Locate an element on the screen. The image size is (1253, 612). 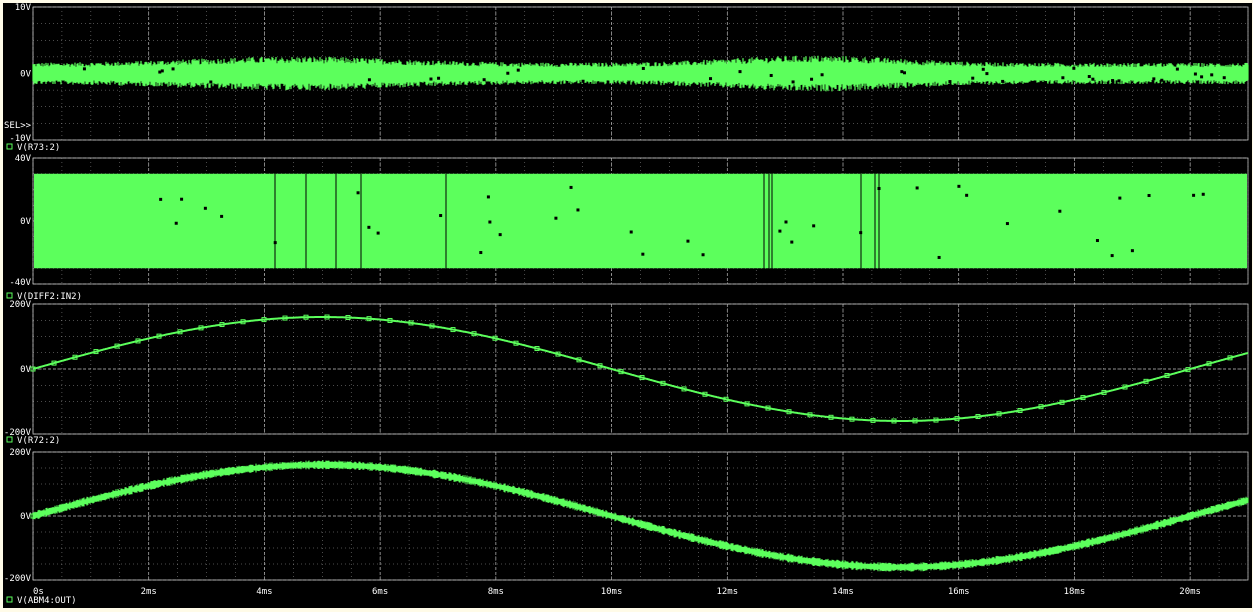
y-tick-label: -10V is located at coordinates (20, 139).